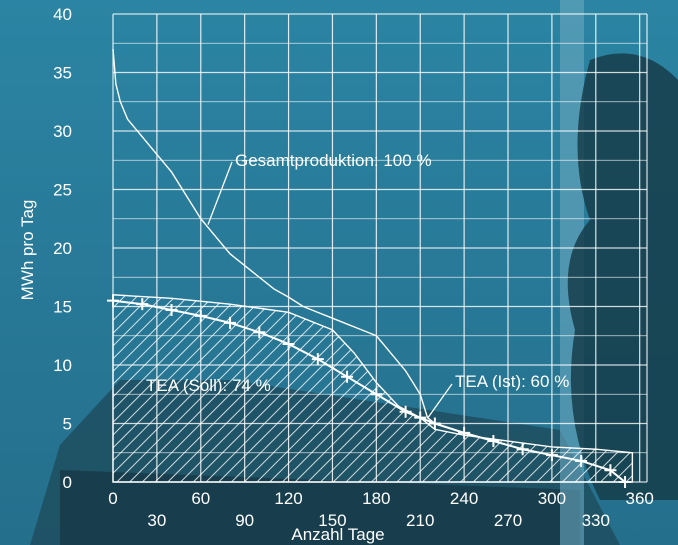  I want to click on y-tick-20: 20, so click(62, 248).